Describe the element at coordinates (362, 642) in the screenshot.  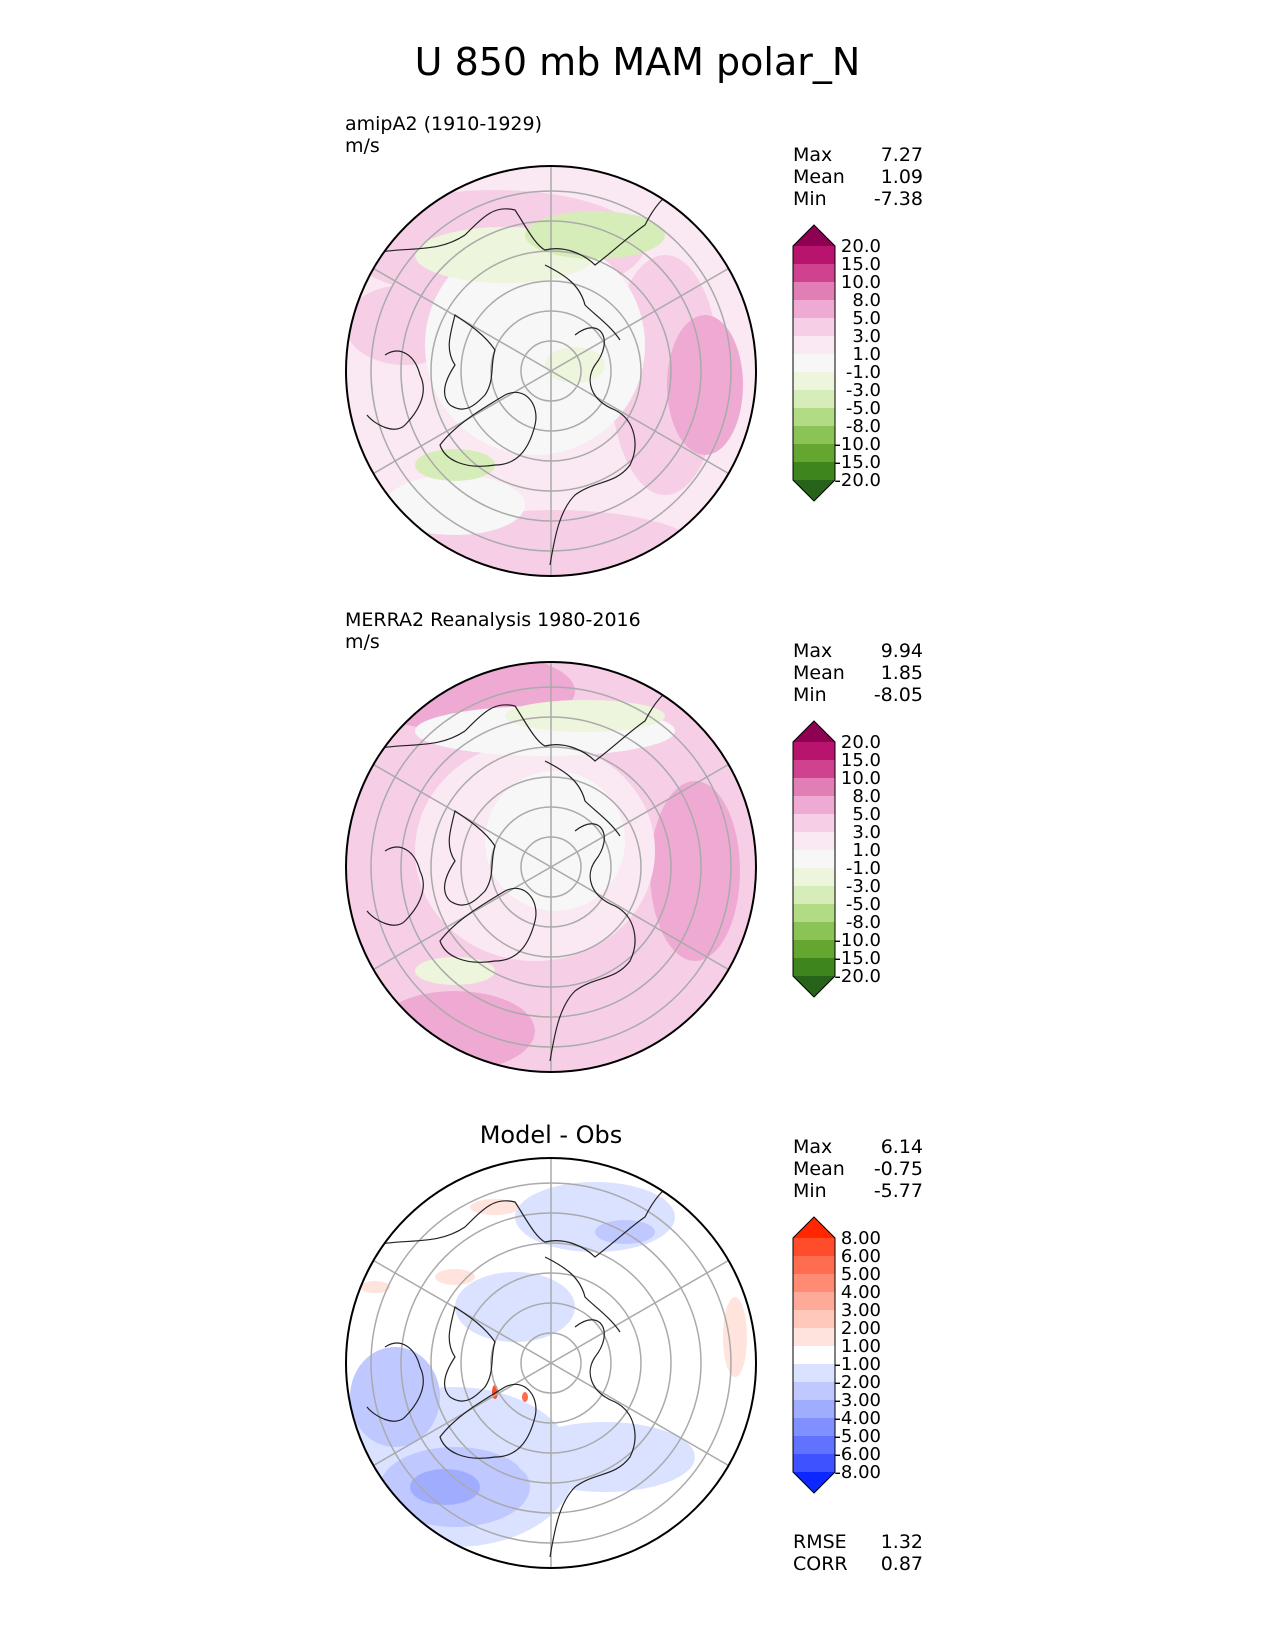
I see `obs-units-label: m/s` at that location.